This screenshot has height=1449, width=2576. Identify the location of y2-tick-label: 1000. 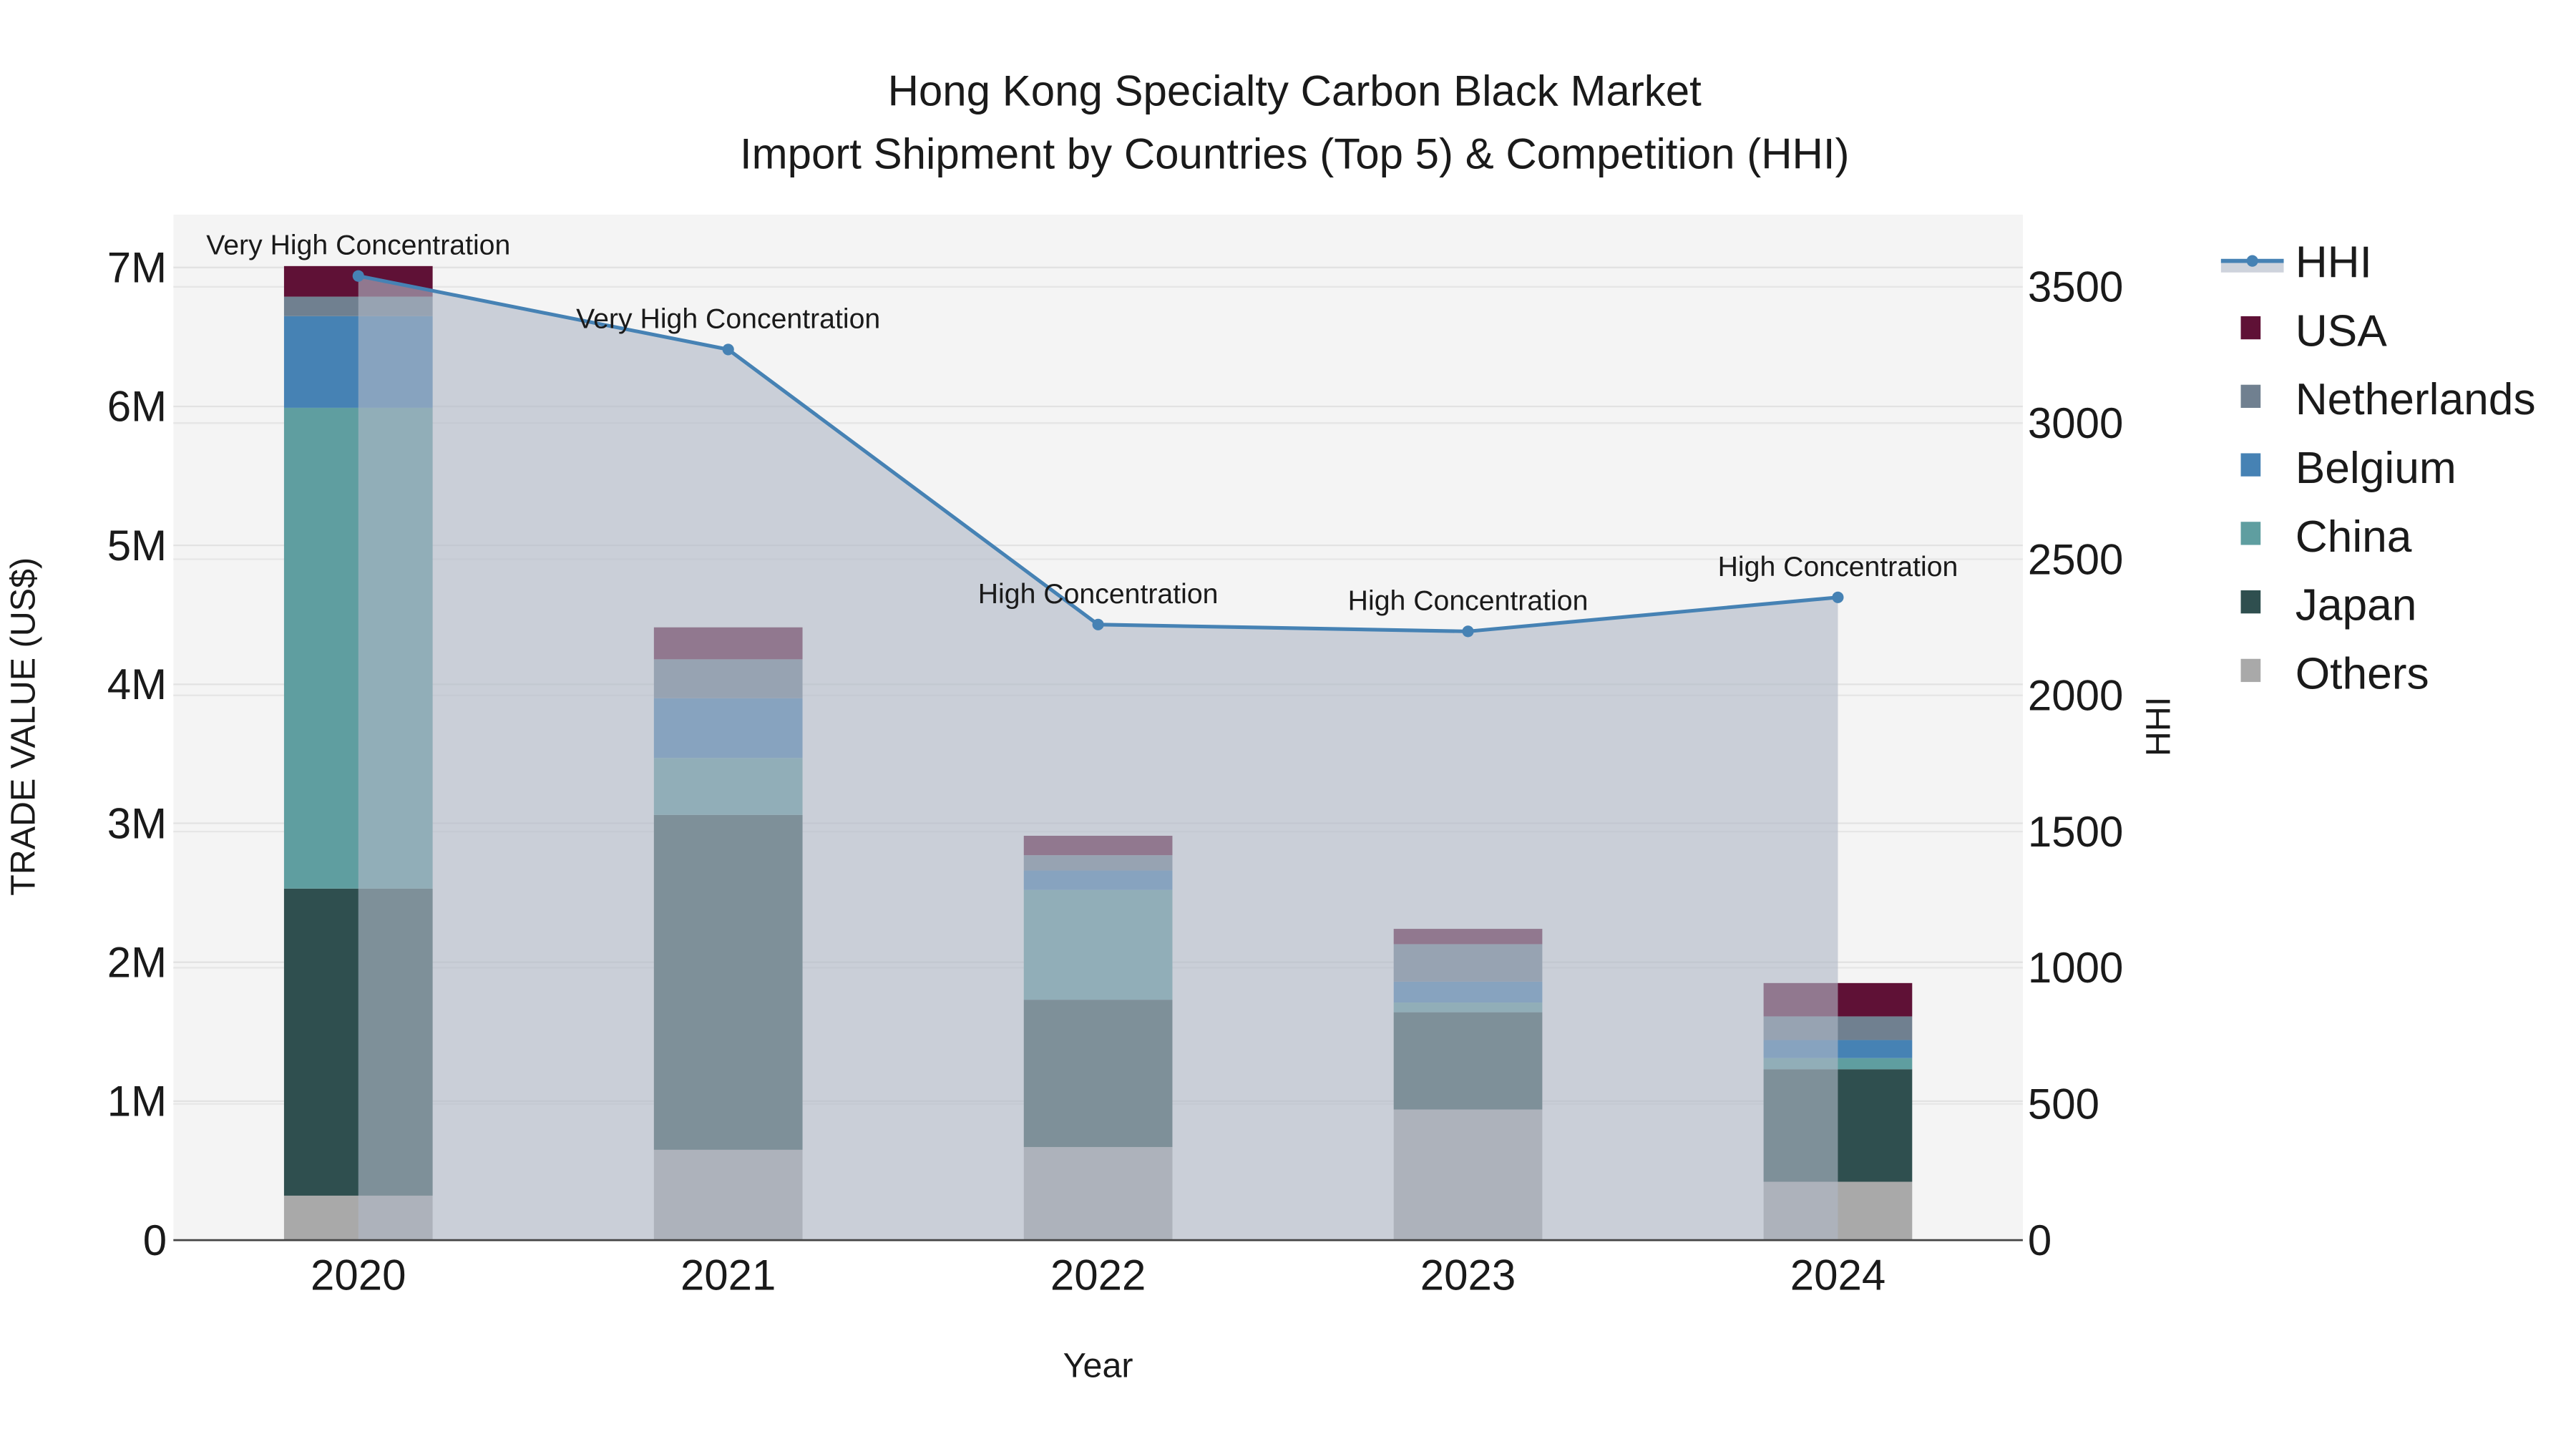
(2075, 968).